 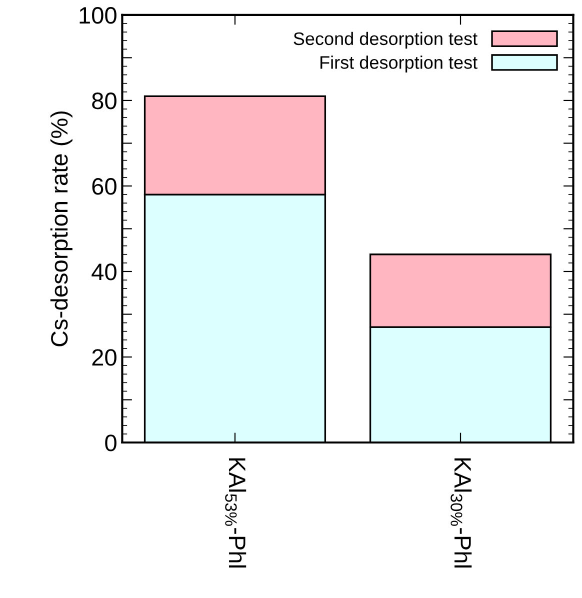 I want to click on x-tick-label: KAl$_{30%}$-Phl, so click(x=461, y=513).